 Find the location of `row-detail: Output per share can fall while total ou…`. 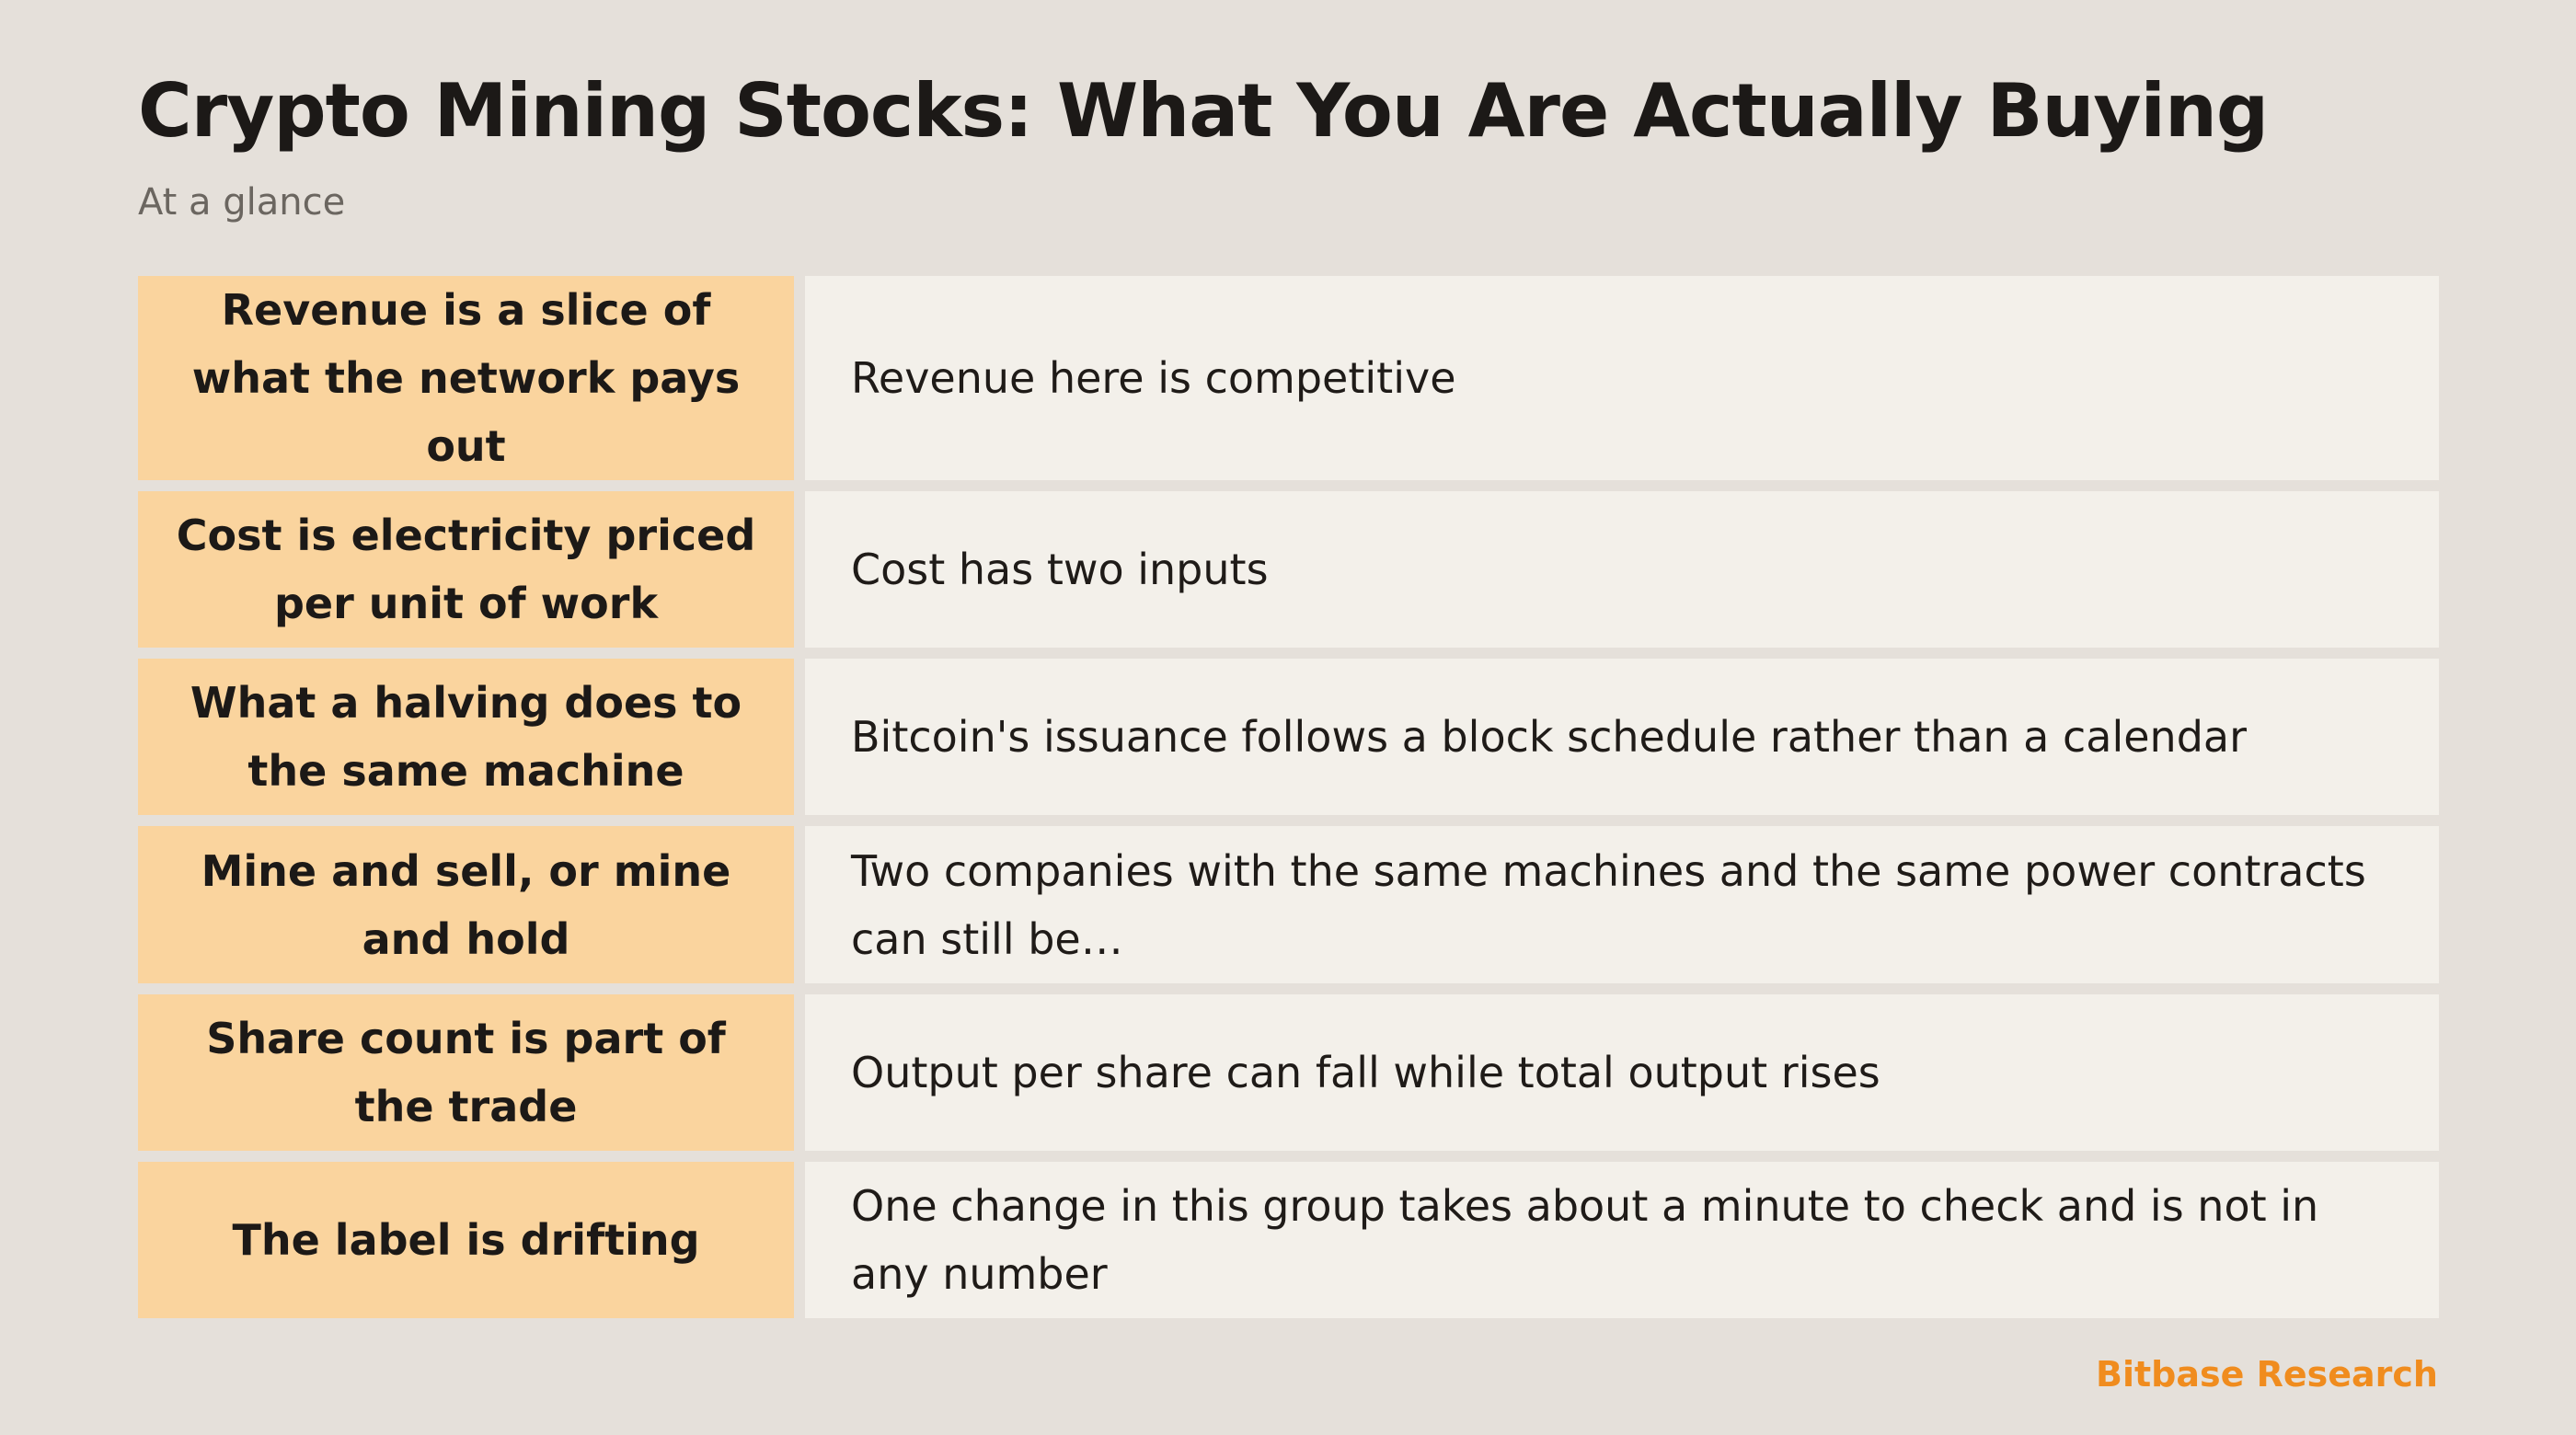

row-detail: Output per share can fall while total ou… is located at coordinates (1622, 1072).